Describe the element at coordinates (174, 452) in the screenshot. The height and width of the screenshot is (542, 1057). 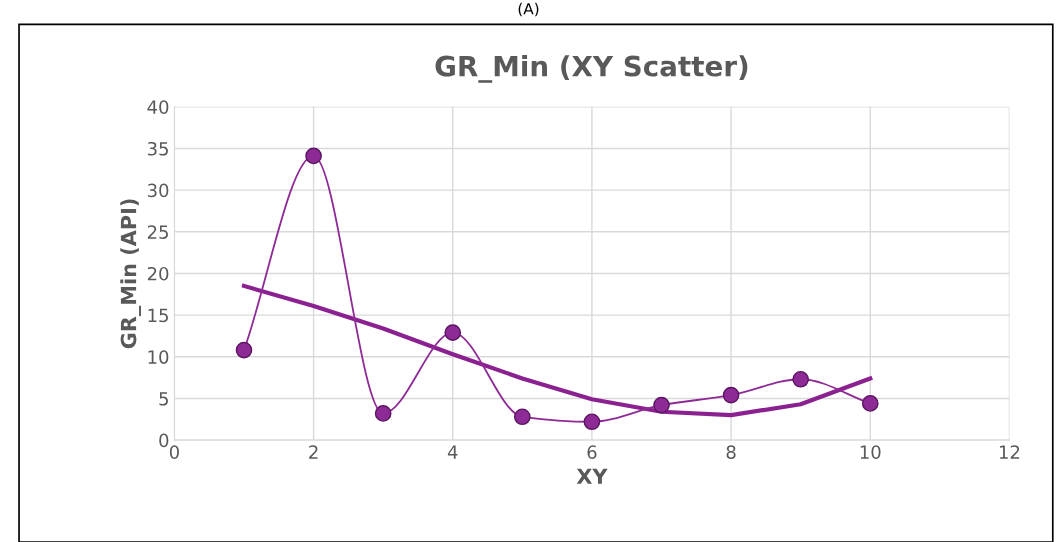
I see `x-tick-label: 0` at that location.